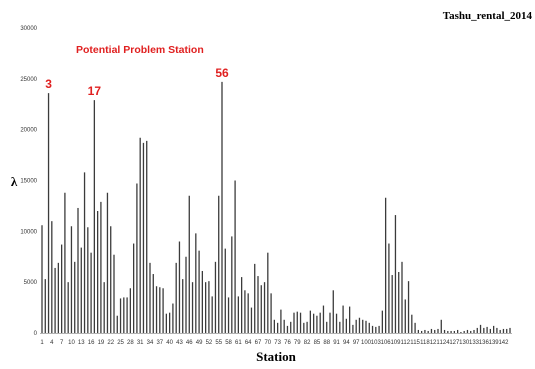  What do you see at coordinates (209, 343) in the screenshot?
I see `x-tick-label: 52` at bounding box center [209, 343].